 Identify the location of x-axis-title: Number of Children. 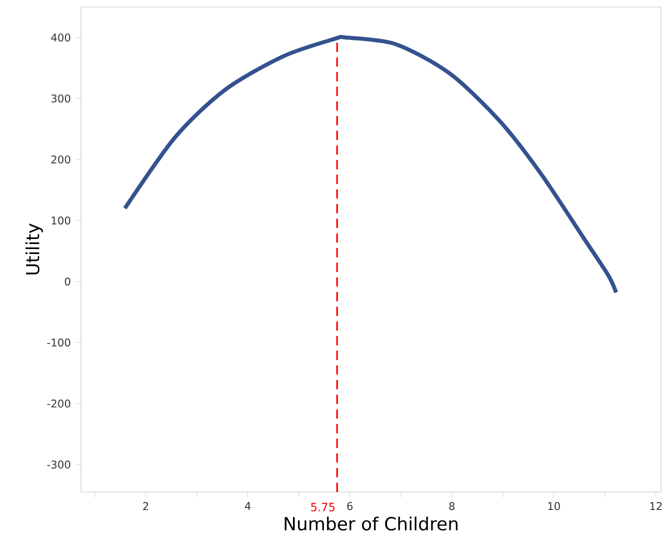
(371, 523).